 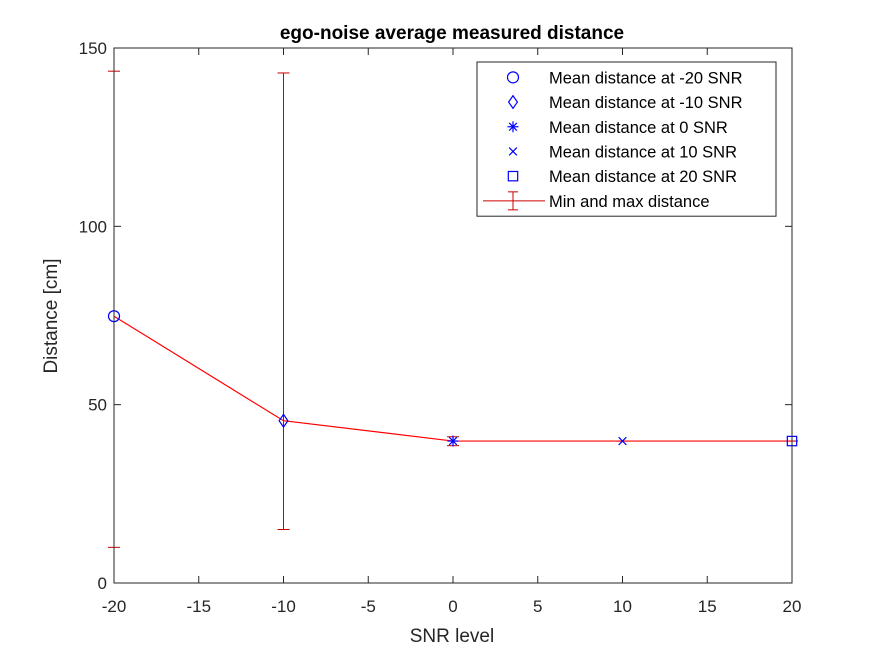 I want to click on marker-diamond--10, so click(x=283, y=421).